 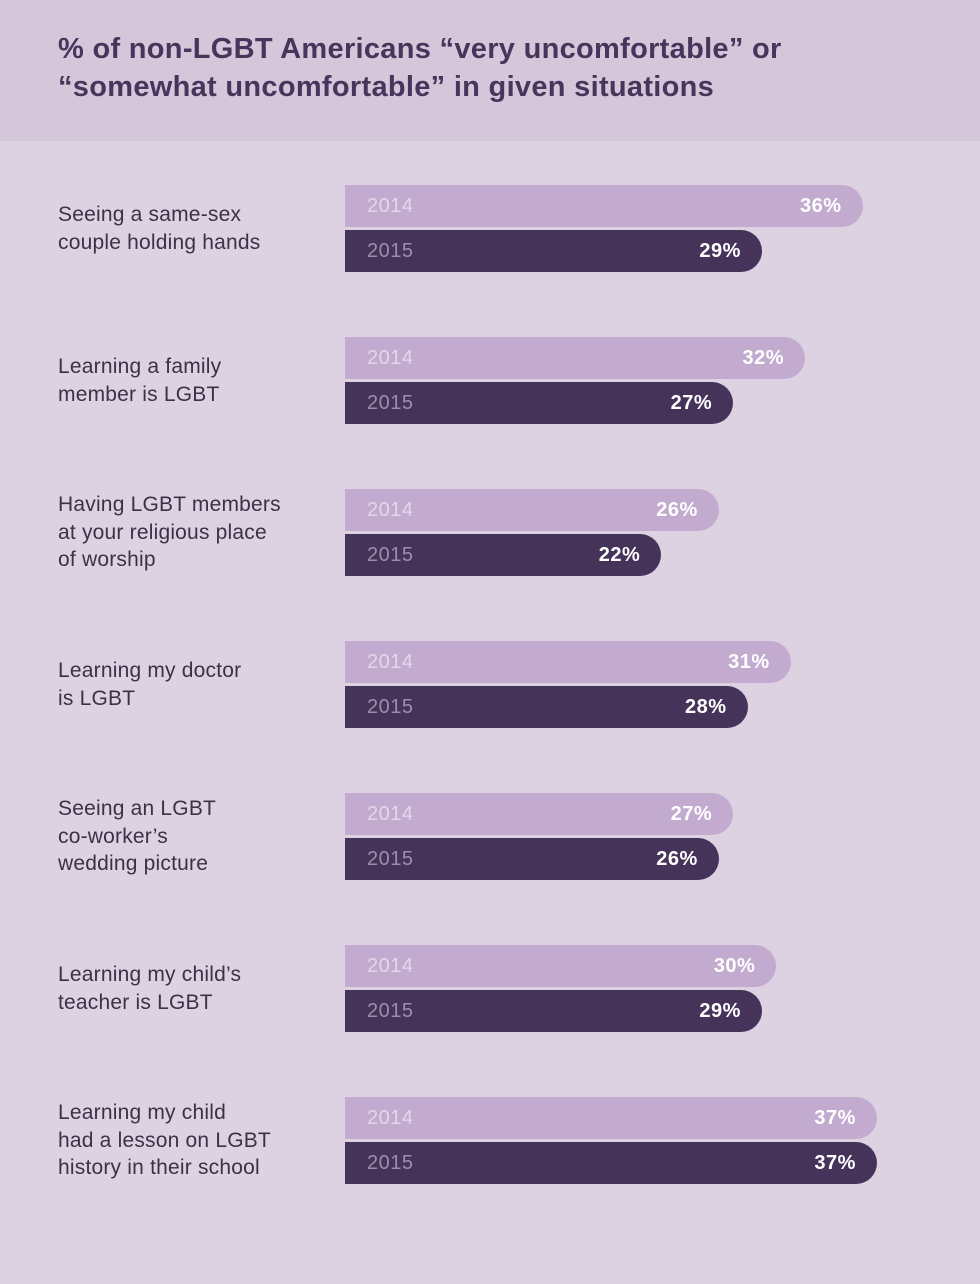 What do you see at coordinates (611, 1163) in the screenshot?
I see `bar-2015: 2015 37%` at bounding box center [611, 1163].